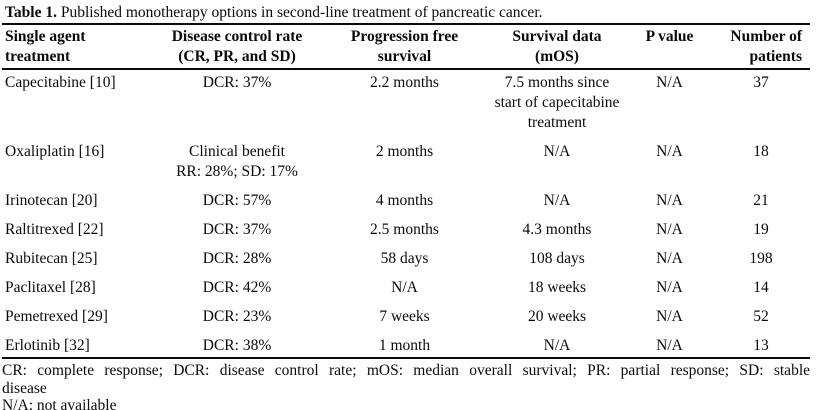  What do you see at coordinates (54, 229) in the screenshot?
I see `cell-agent: Raltitrexed [22]` at bounding box center [54, 229].